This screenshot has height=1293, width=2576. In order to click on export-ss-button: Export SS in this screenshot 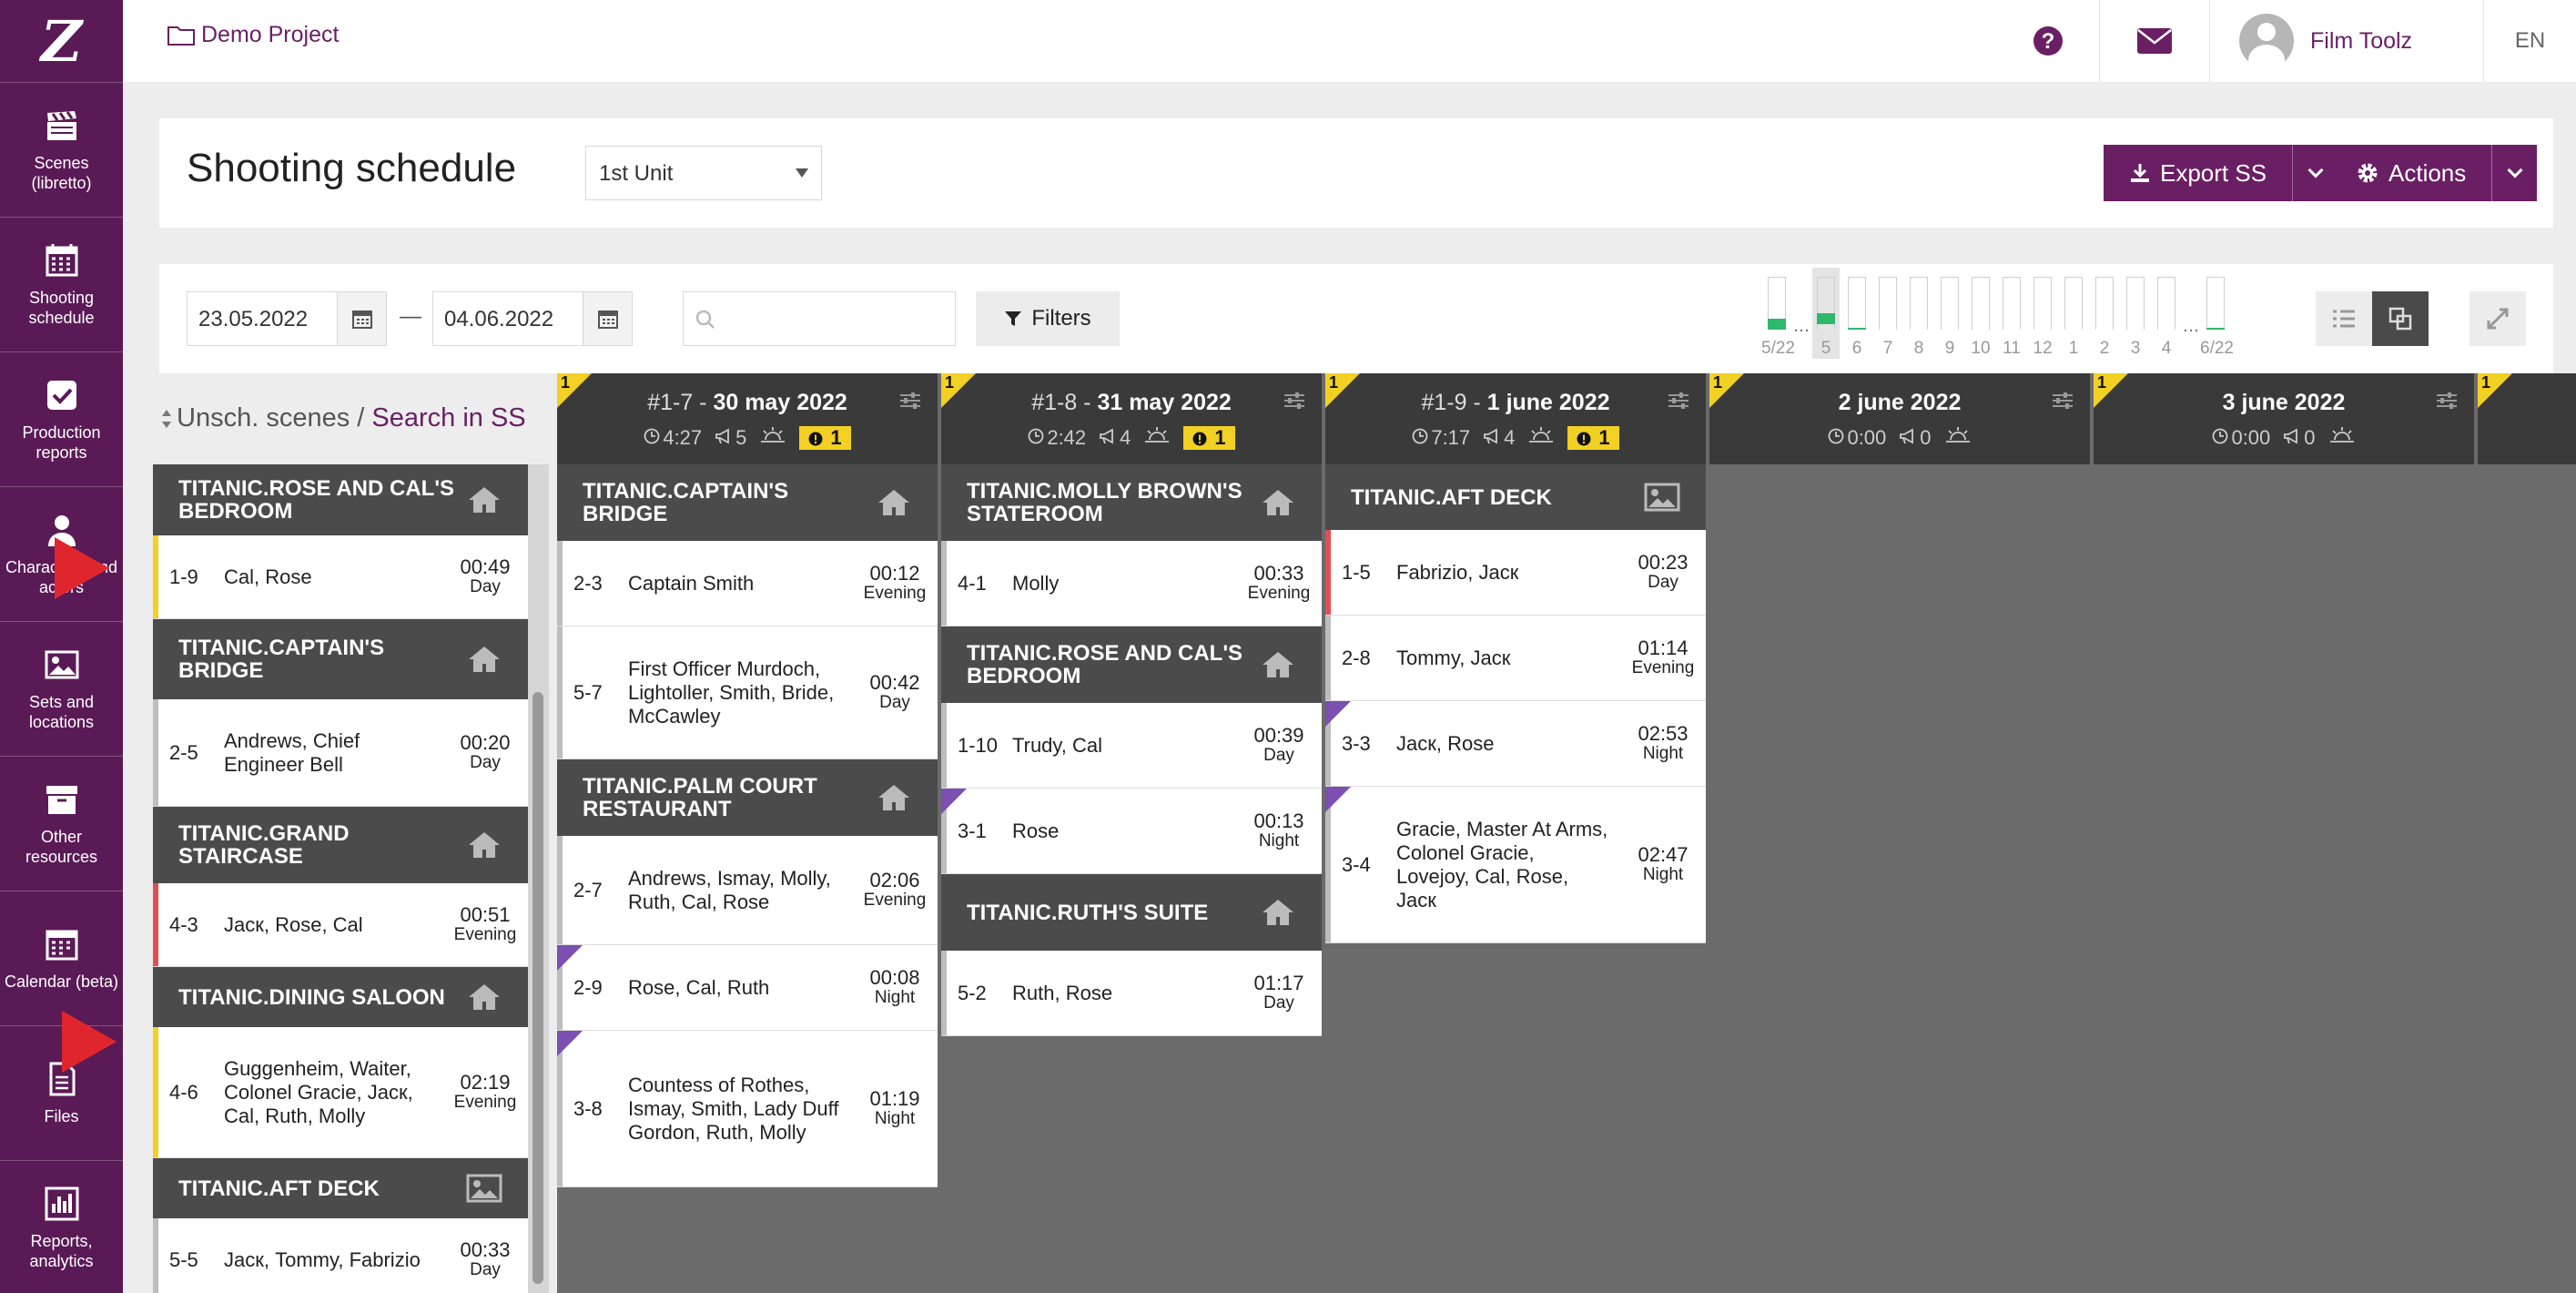, I will do `click(2198, 173)`.